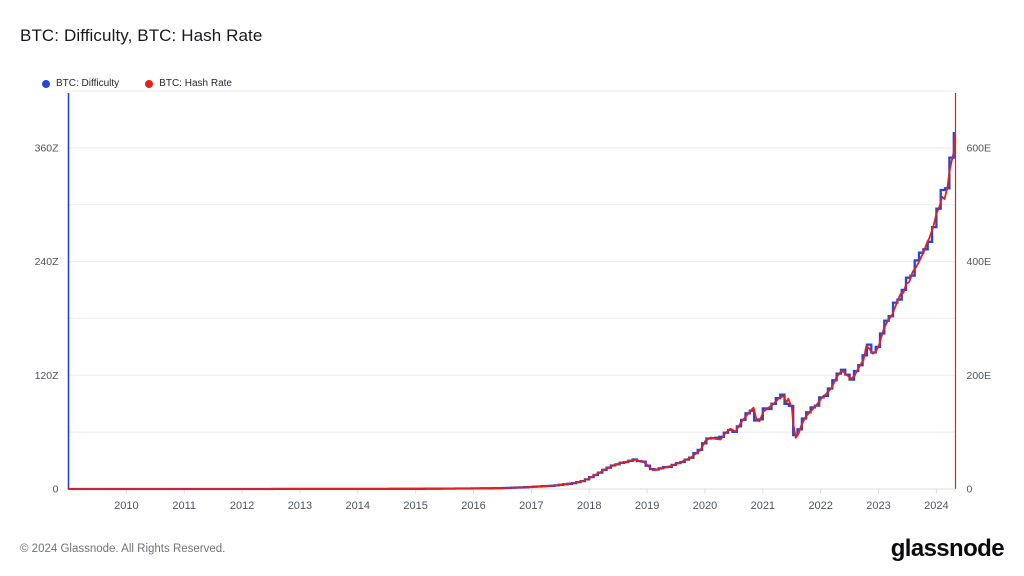 Image resolution: width=1024 pixels, height=576 pixels. What do you see at coordinates (647, 506) in the screenshot?
I see `x-axis-tick-label: 2019` at bounding box center [647, 506].